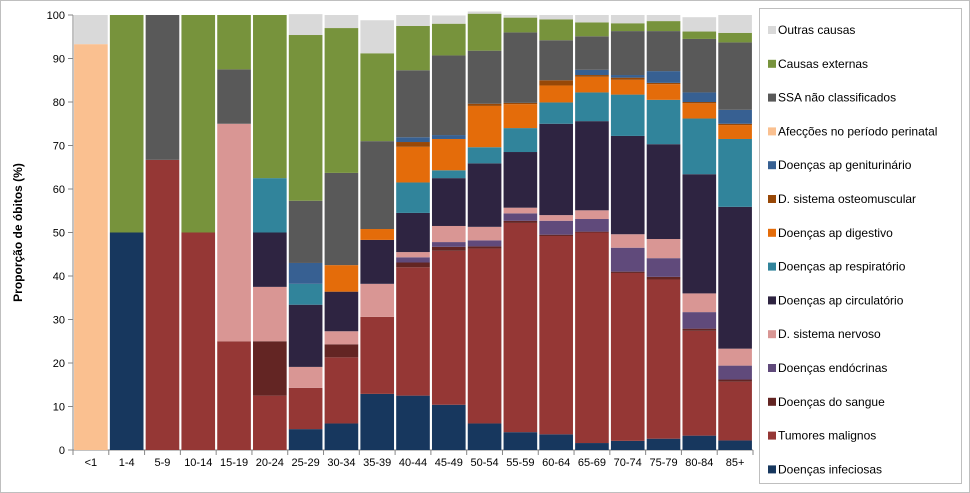  Describe the element at coordinates (59, 190) in the screenshot. I see `y-tick-label: 60` at that location.